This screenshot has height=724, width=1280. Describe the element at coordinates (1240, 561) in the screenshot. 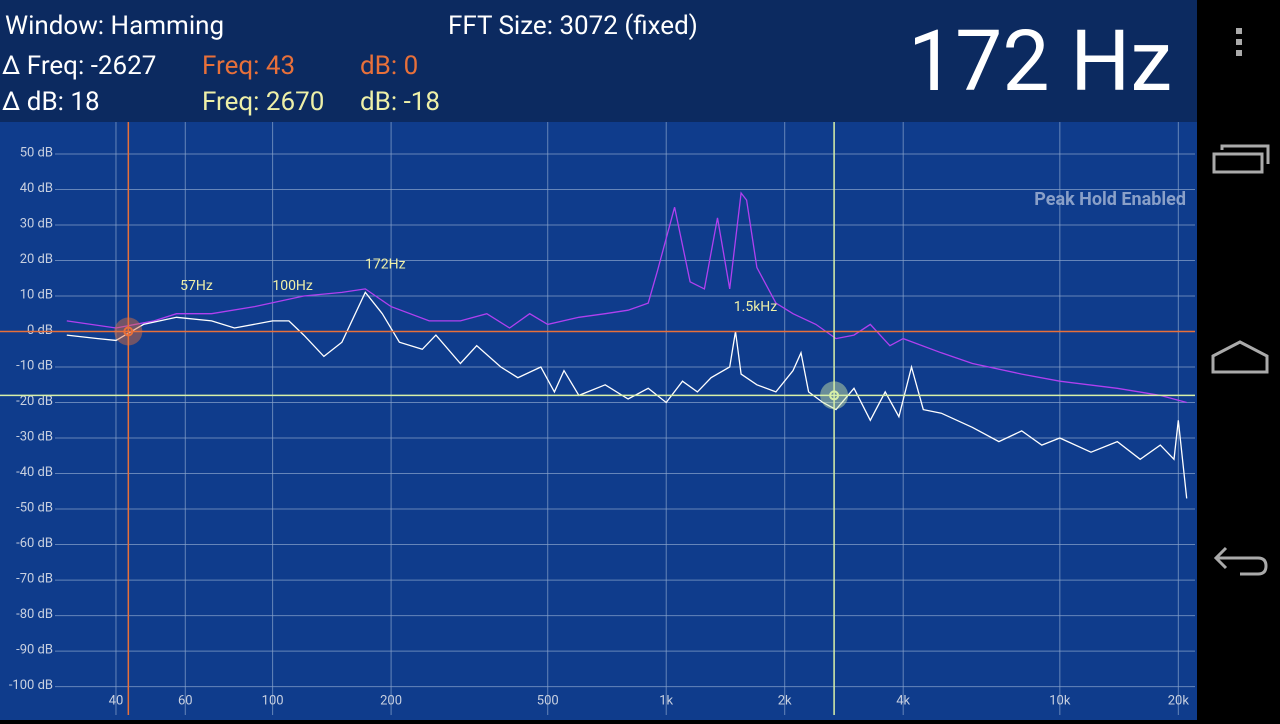

I see `back-button` at that location.